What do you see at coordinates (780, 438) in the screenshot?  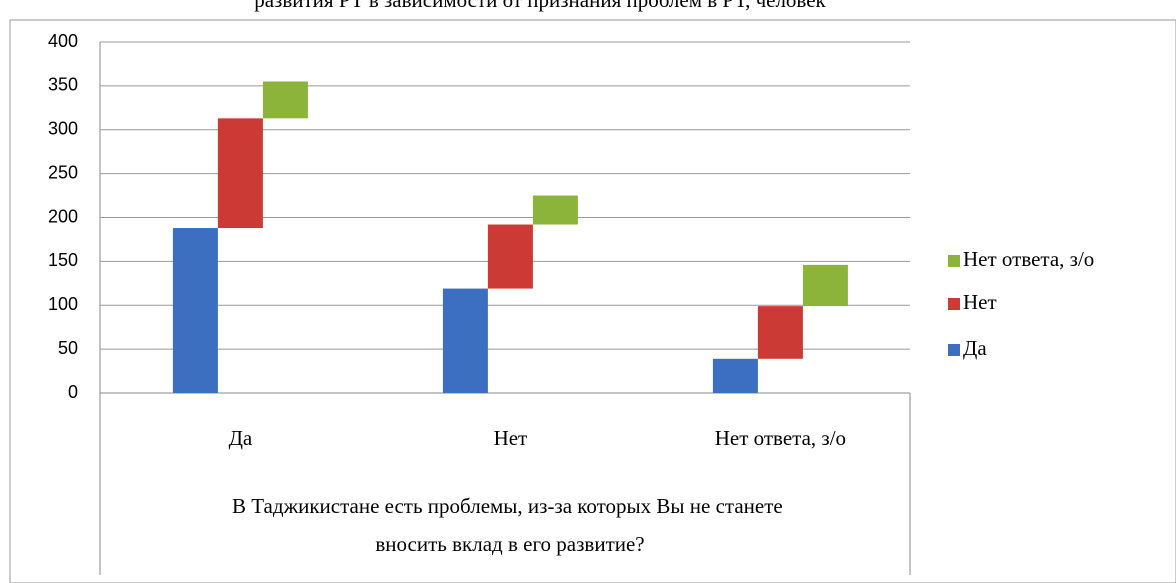 I see `x-tick-label: Нет ответа, з/о` at bounding box center [780, 438].